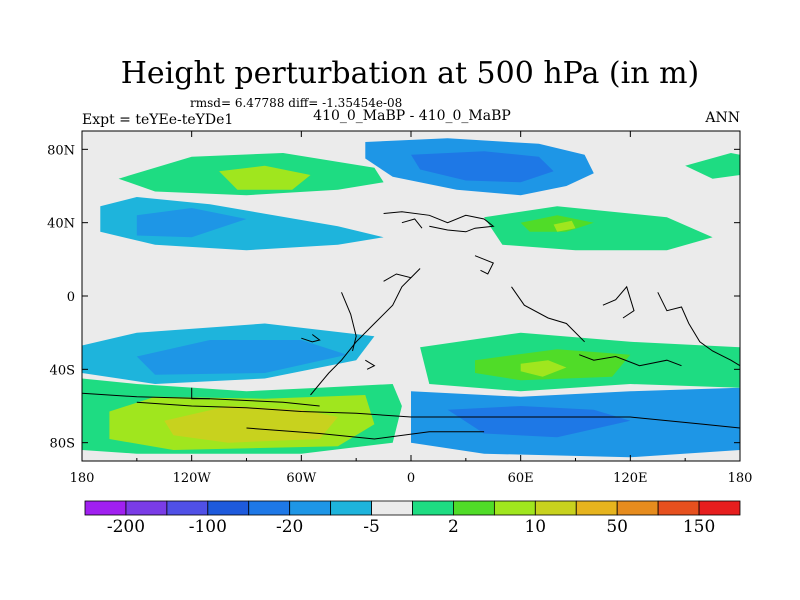 This screenshot has height=600, width=800. What do you see at coordinates (712, 166) in the screenshot?
I see `contour-fill-arctic-pacific-high` at bounding box center [712, 166].